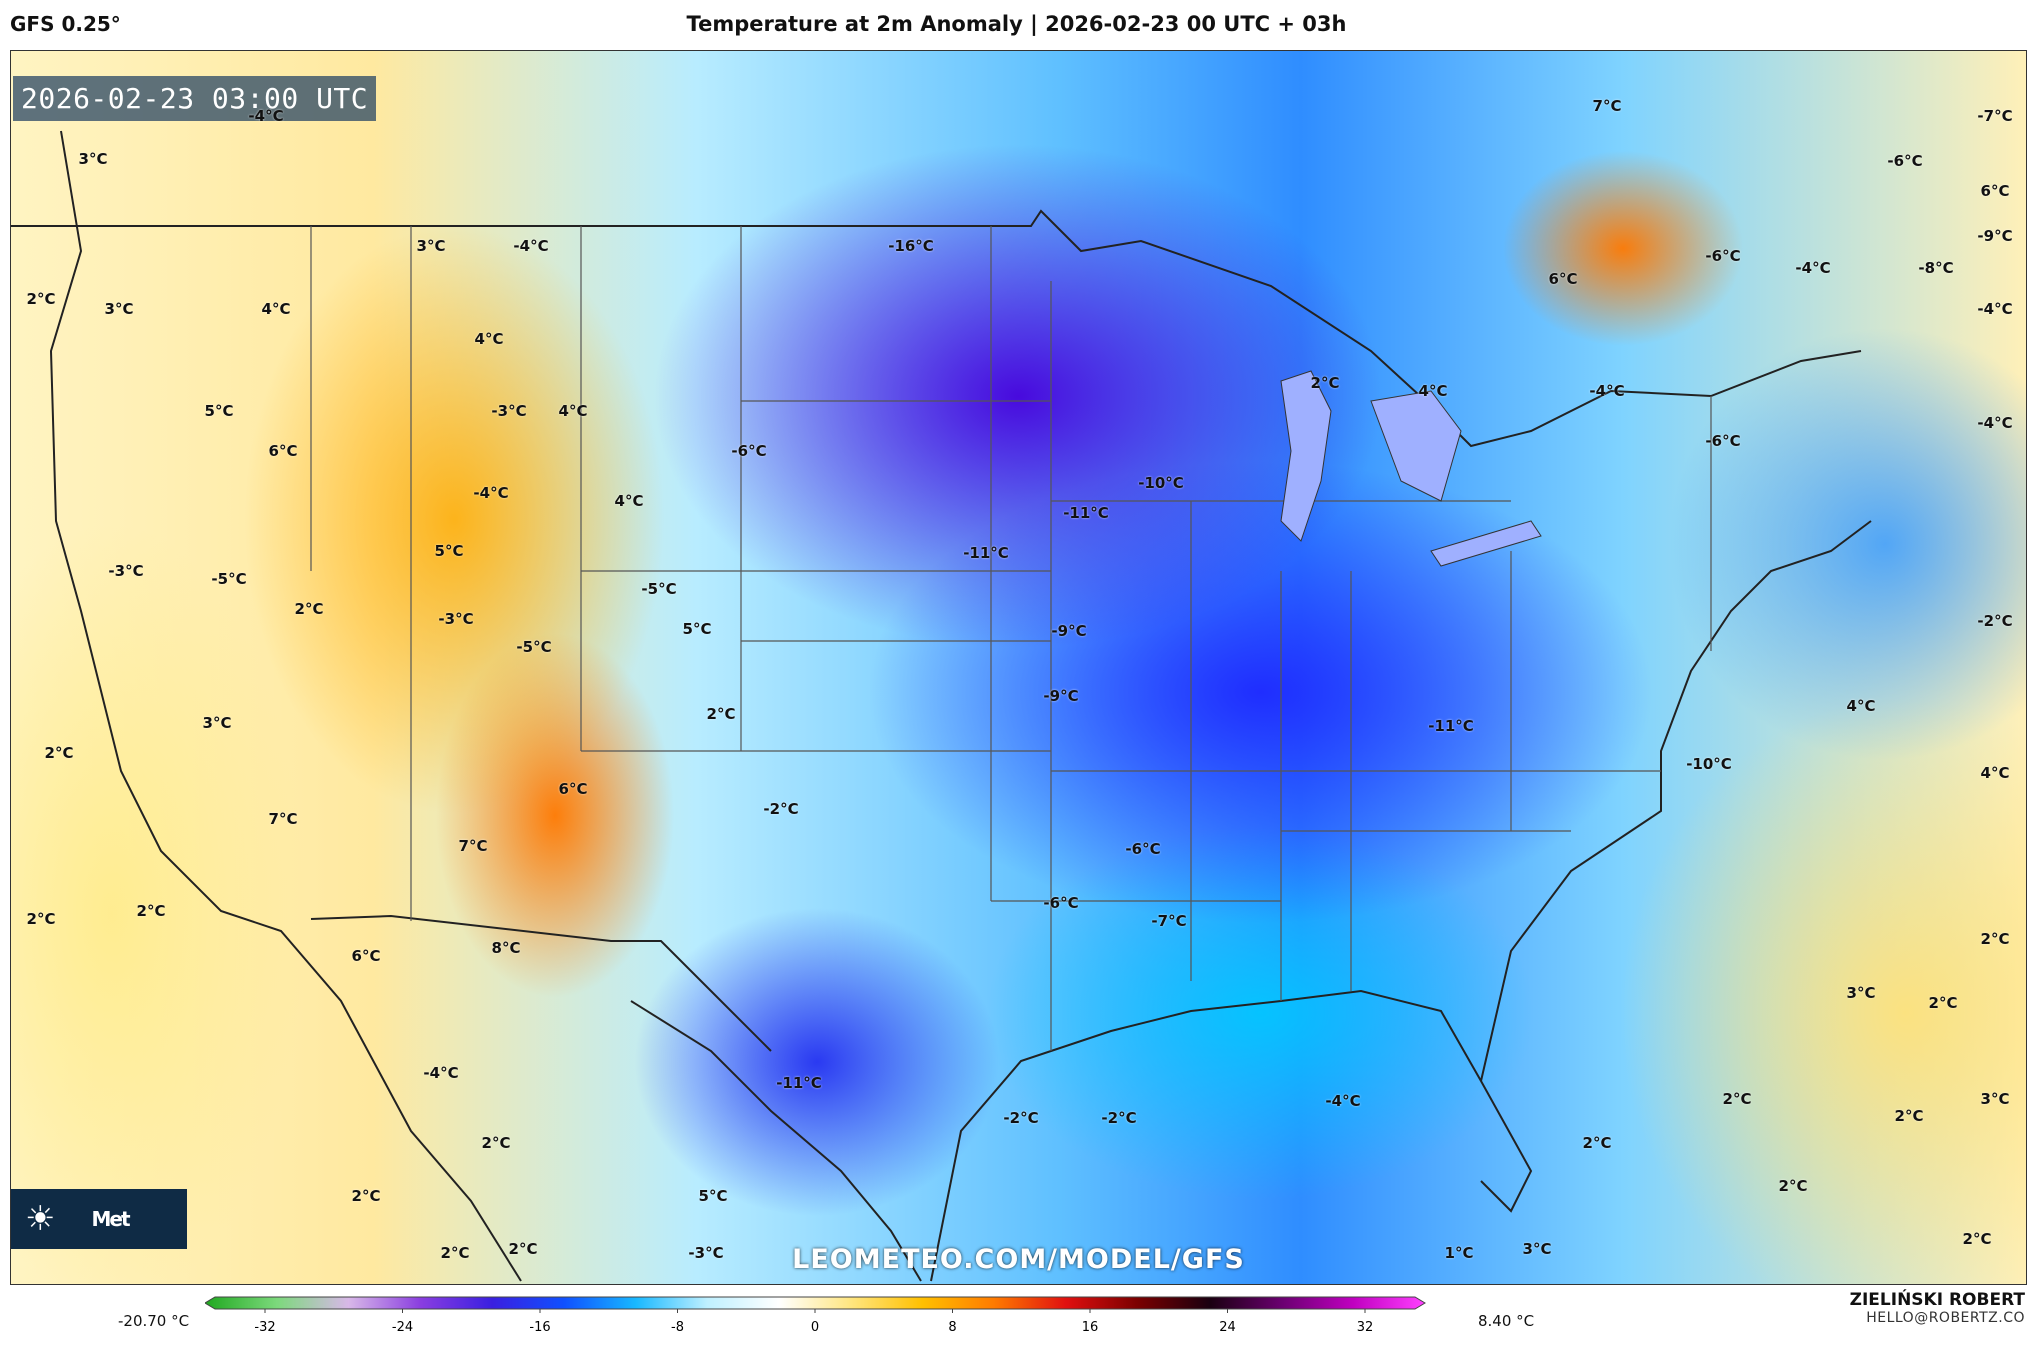 The height and width of the screenshot is (1345, 2033). Describe the element at coordinates (1169, 921) in the screenshot. I see `temp-label: -7°C` at that location.